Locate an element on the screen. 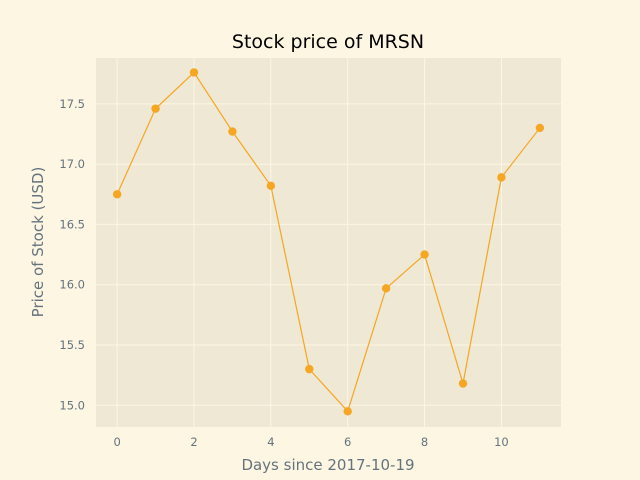 This screenshot has width=640, height=480. y-tick-label: 16.0 is located at coordinates (72, 285).